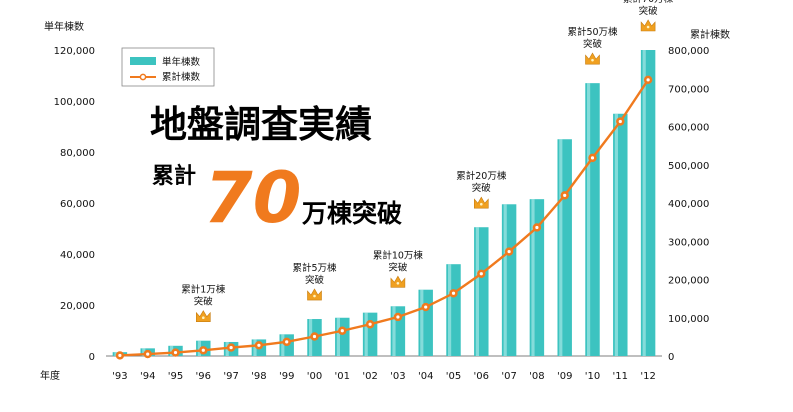  What do you see at coordinates (398, 255) in the screenshot?
I see `milestone-label: 累計10万棟` at bounding box center [398, 255].